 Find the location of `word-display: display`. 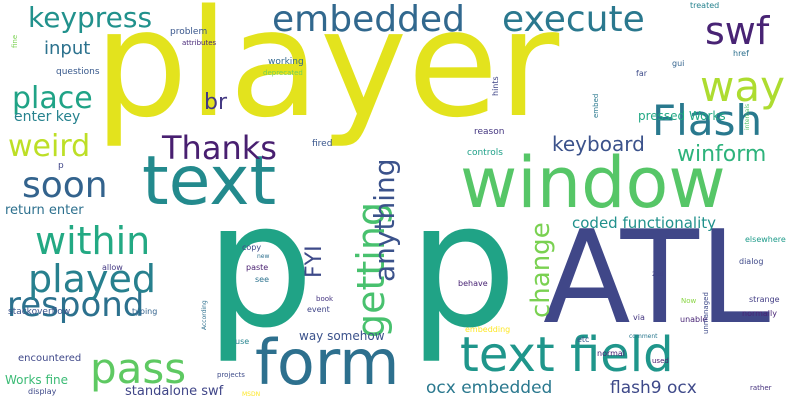

word-display: display is located at coordinates (42, 391).